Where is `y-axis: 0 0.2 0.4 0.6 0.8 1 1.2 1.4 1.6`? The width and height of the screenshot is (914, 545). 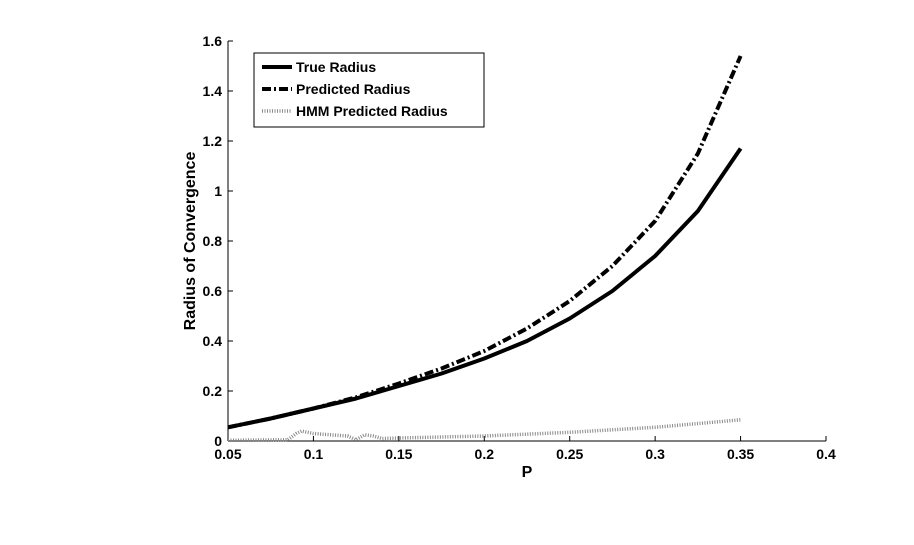
y-axis: 0 0.2 0.4 0.6 0.8 1 1.2 1.4 1.6 is located at coordinates (218, 241).